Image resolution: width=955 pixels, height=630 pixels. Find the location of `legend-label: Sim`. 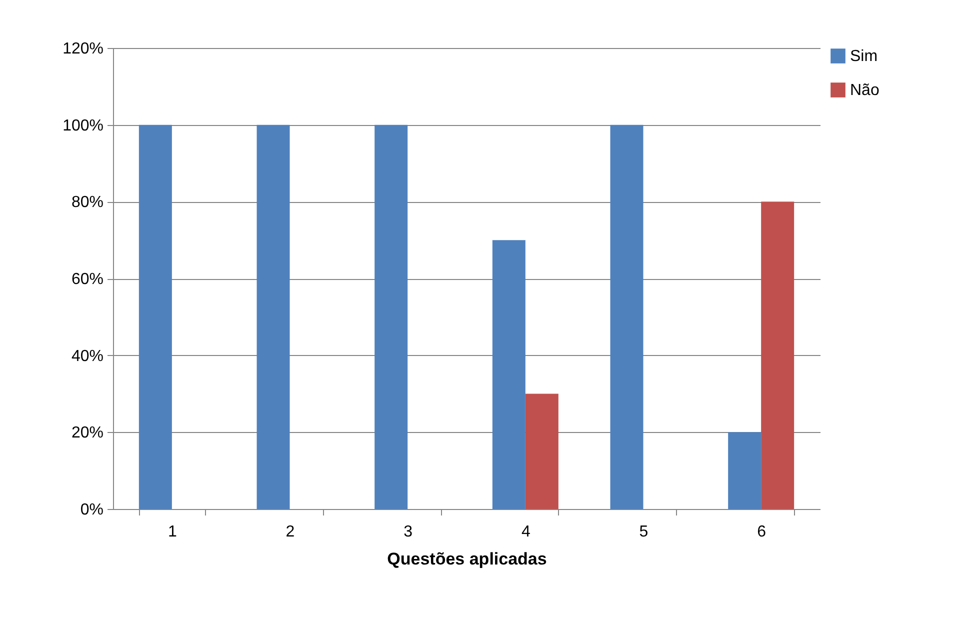

legend-label: Sim is located at coordinates (864, 56).